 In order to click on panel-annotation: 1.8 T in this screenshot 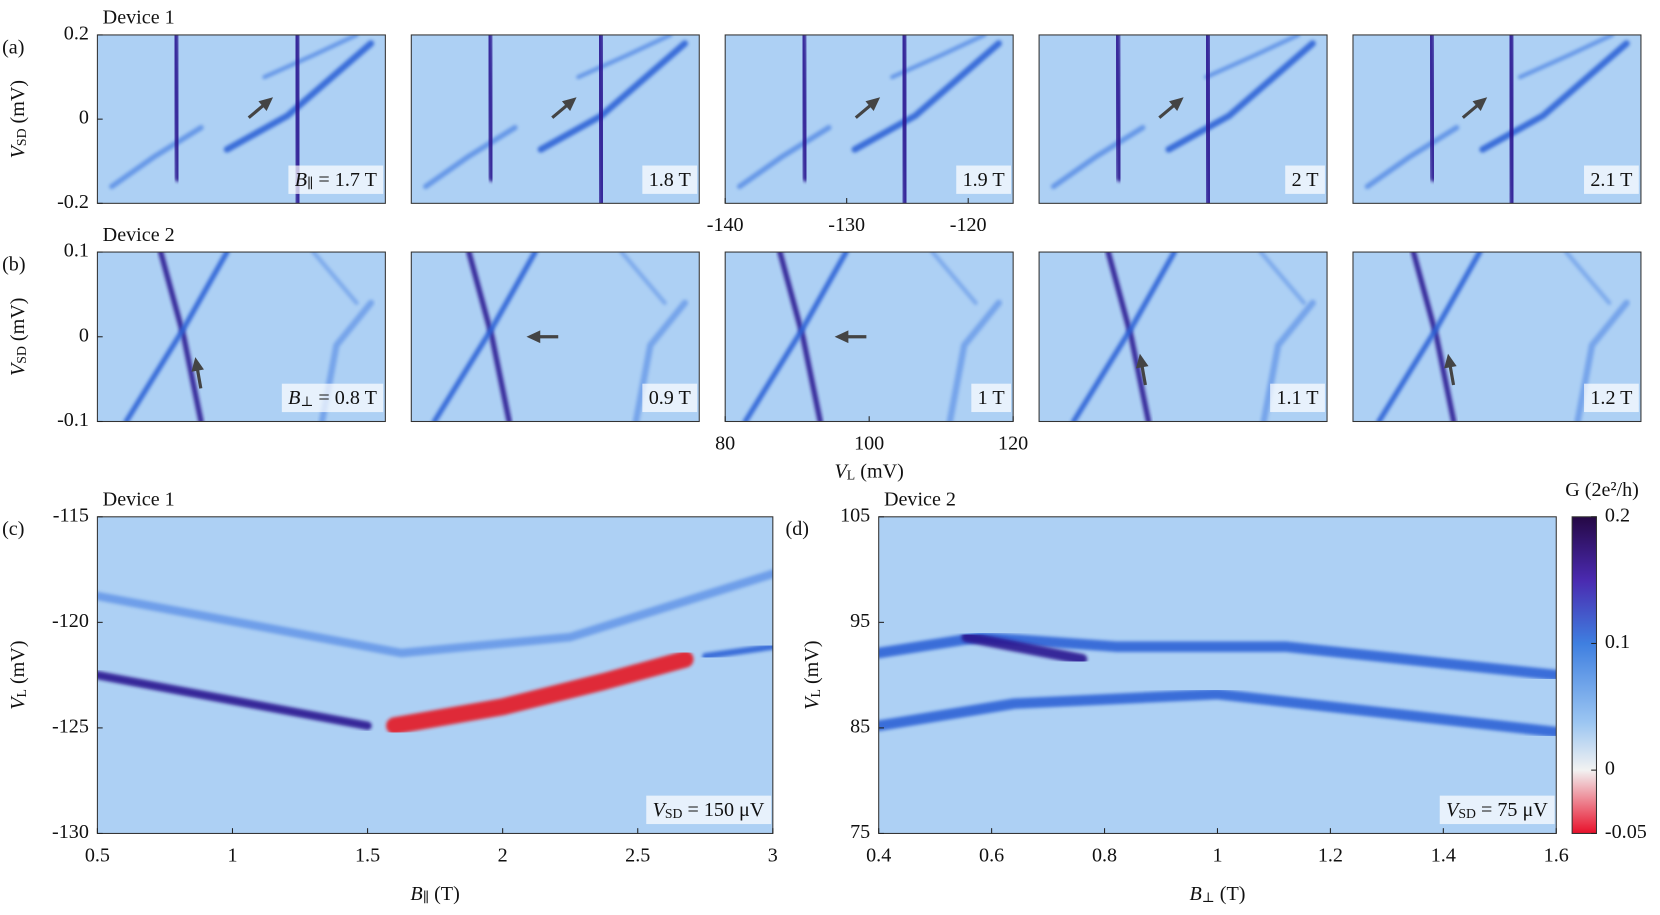, I will do `click(670, 180)`.